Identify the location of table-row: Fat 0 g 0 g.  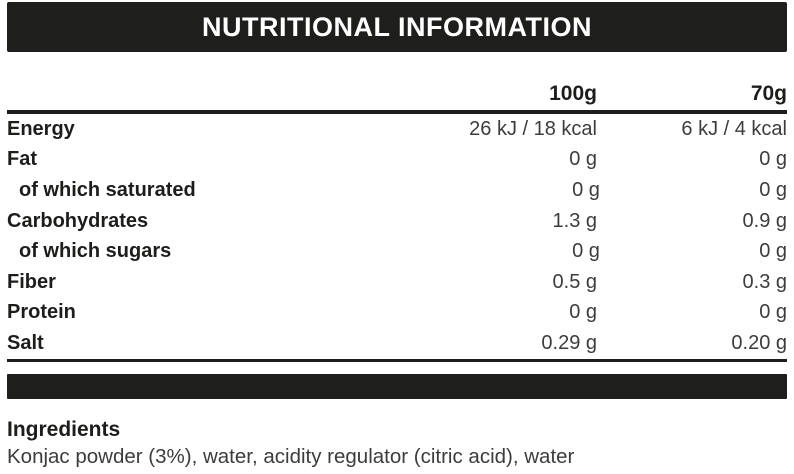
(397, 160).